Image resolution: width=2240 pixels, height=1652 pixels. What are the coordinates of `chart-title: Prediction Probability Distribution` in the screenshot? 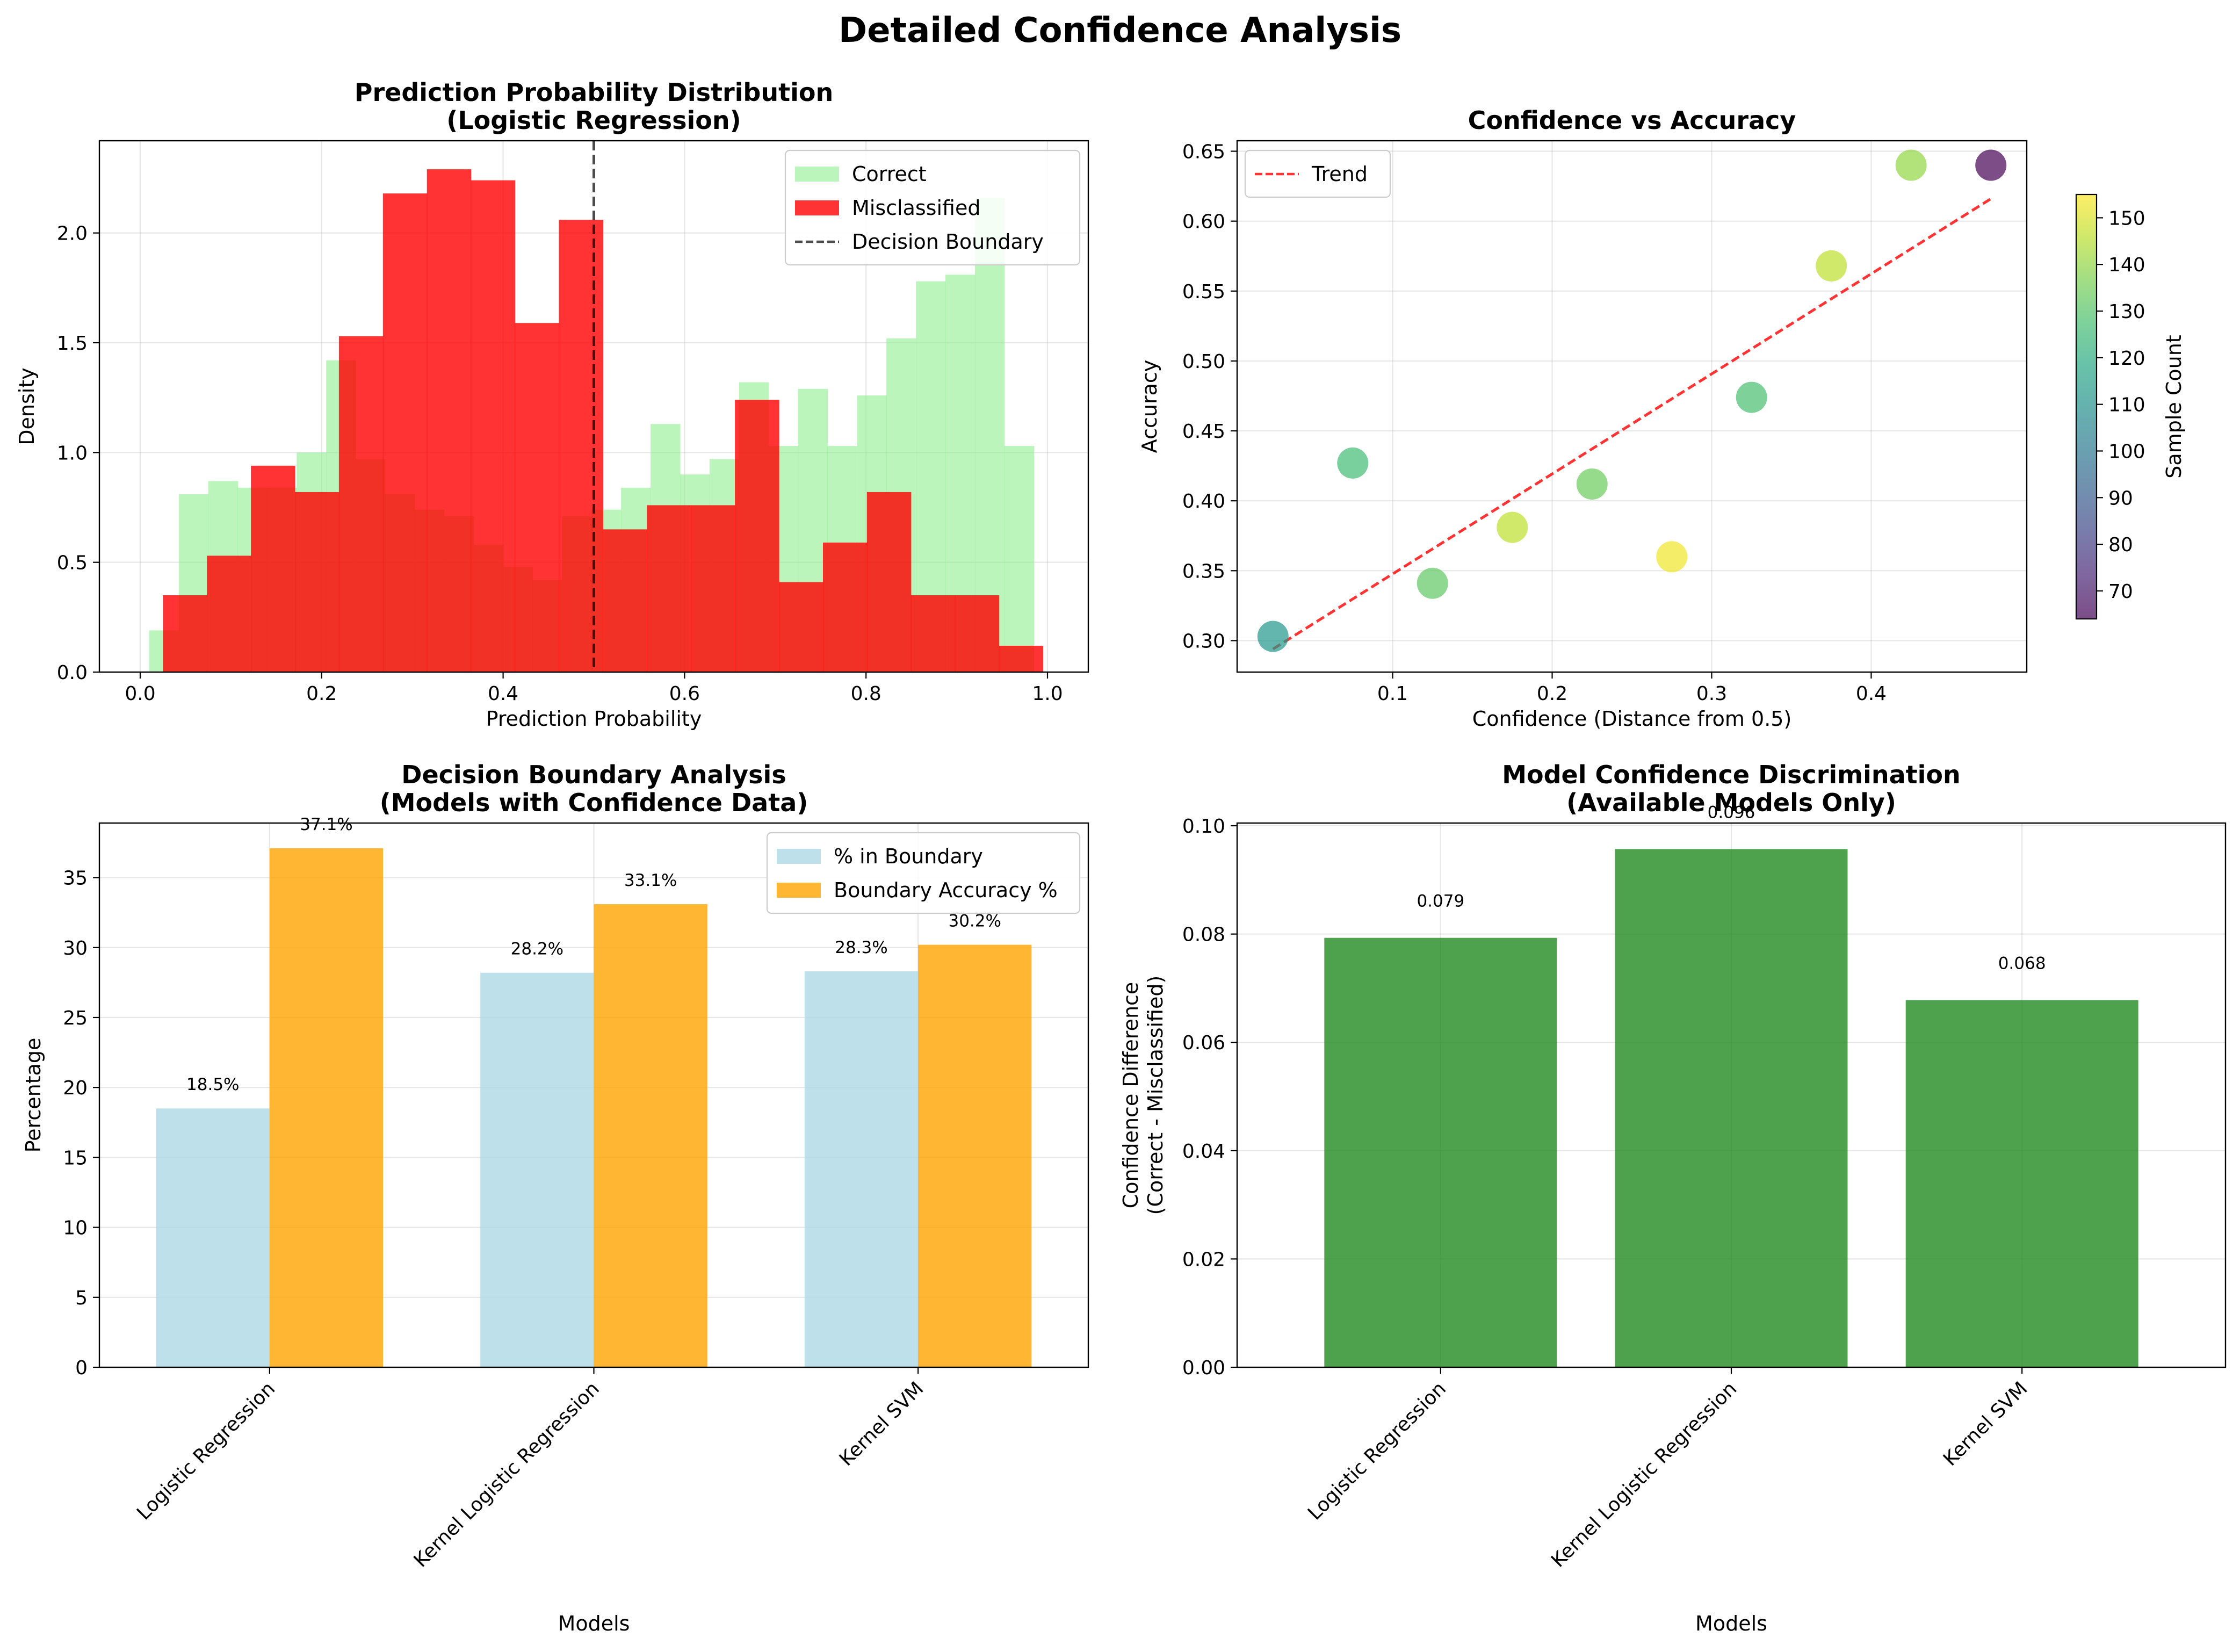 It's located at (594, 92).